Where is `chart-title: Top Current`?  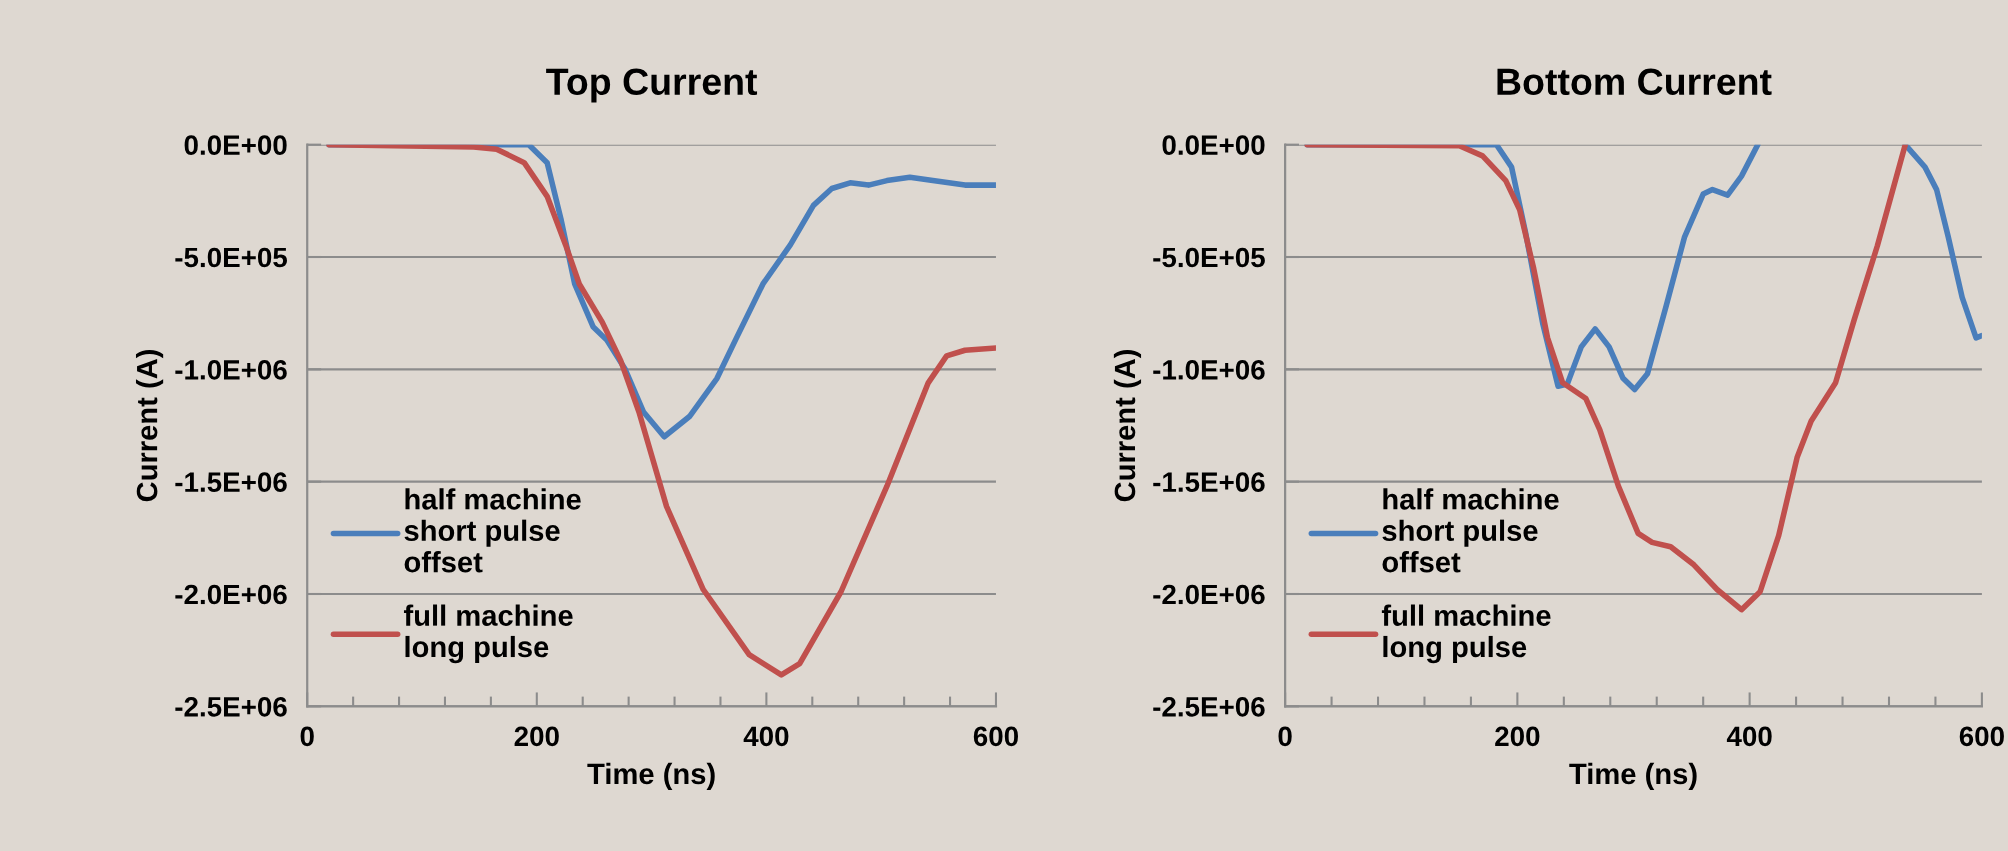 chart-title: Top Current is located at coordinates (652, 85).